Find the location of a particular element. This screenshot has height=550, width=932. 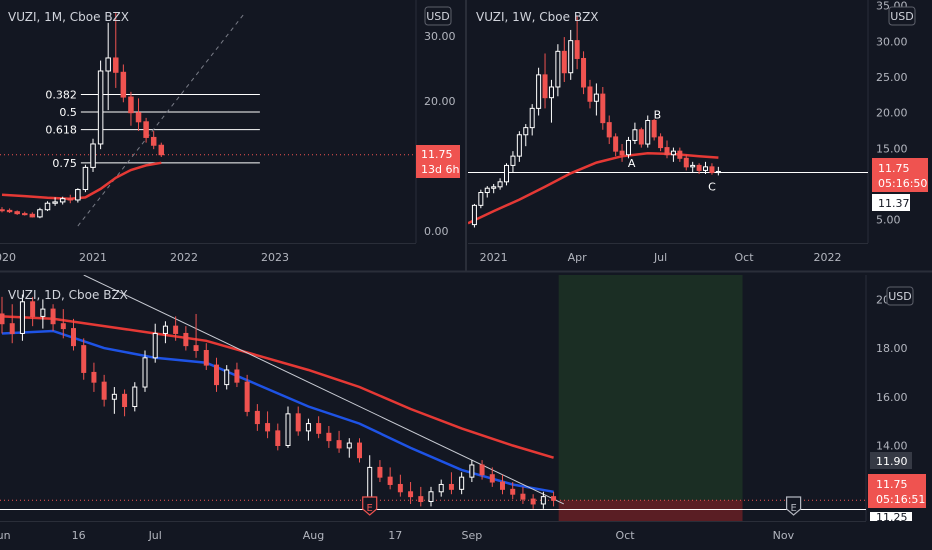

currency-button-daily: USD is located at coordinates (900, 296).